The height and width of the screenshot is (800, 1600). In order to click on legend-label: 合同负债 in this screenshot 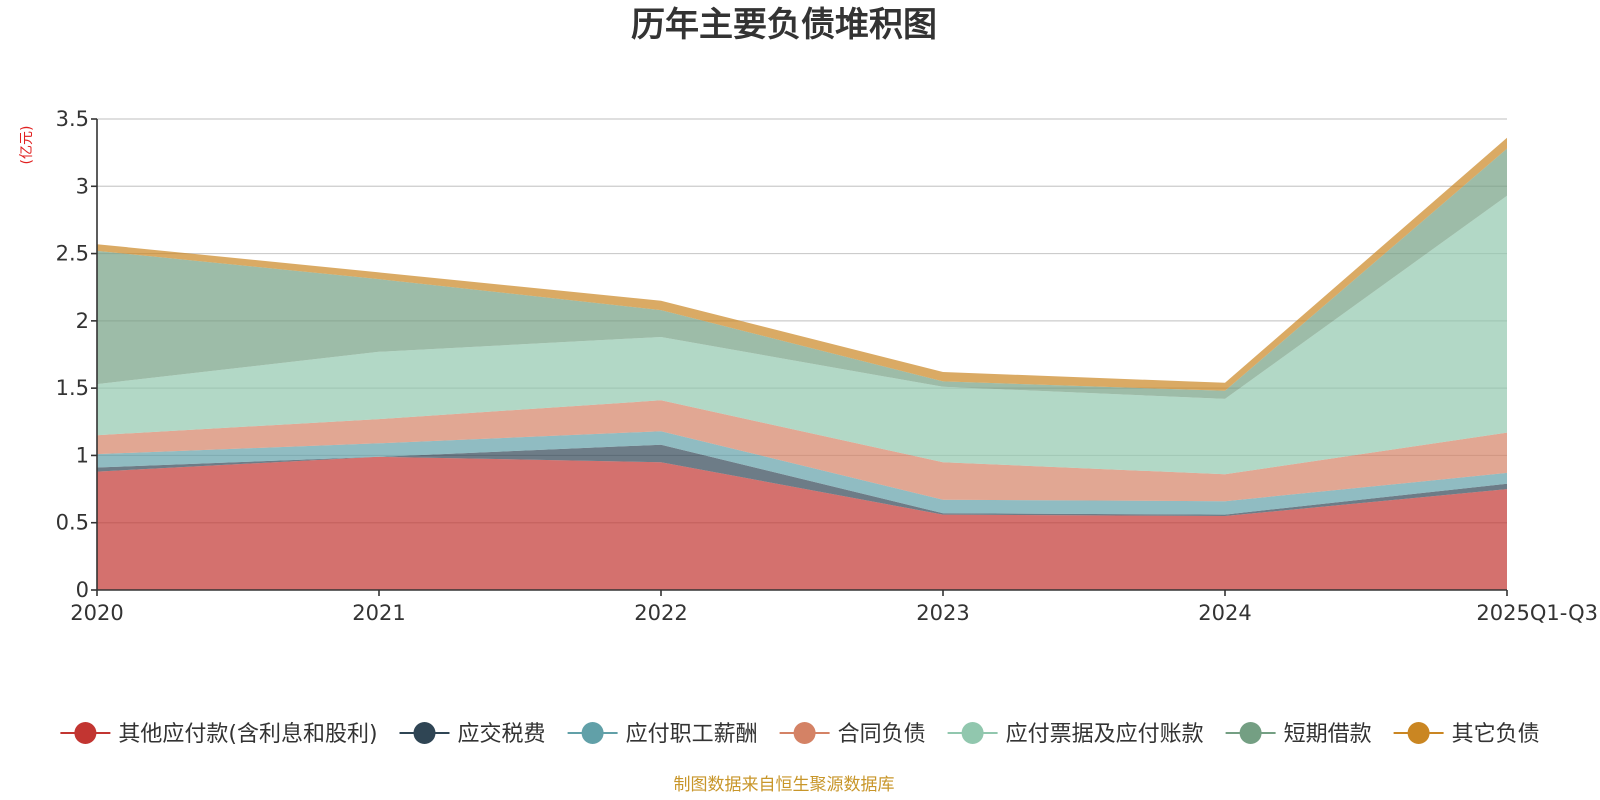, I will do `click(882, 734)`.